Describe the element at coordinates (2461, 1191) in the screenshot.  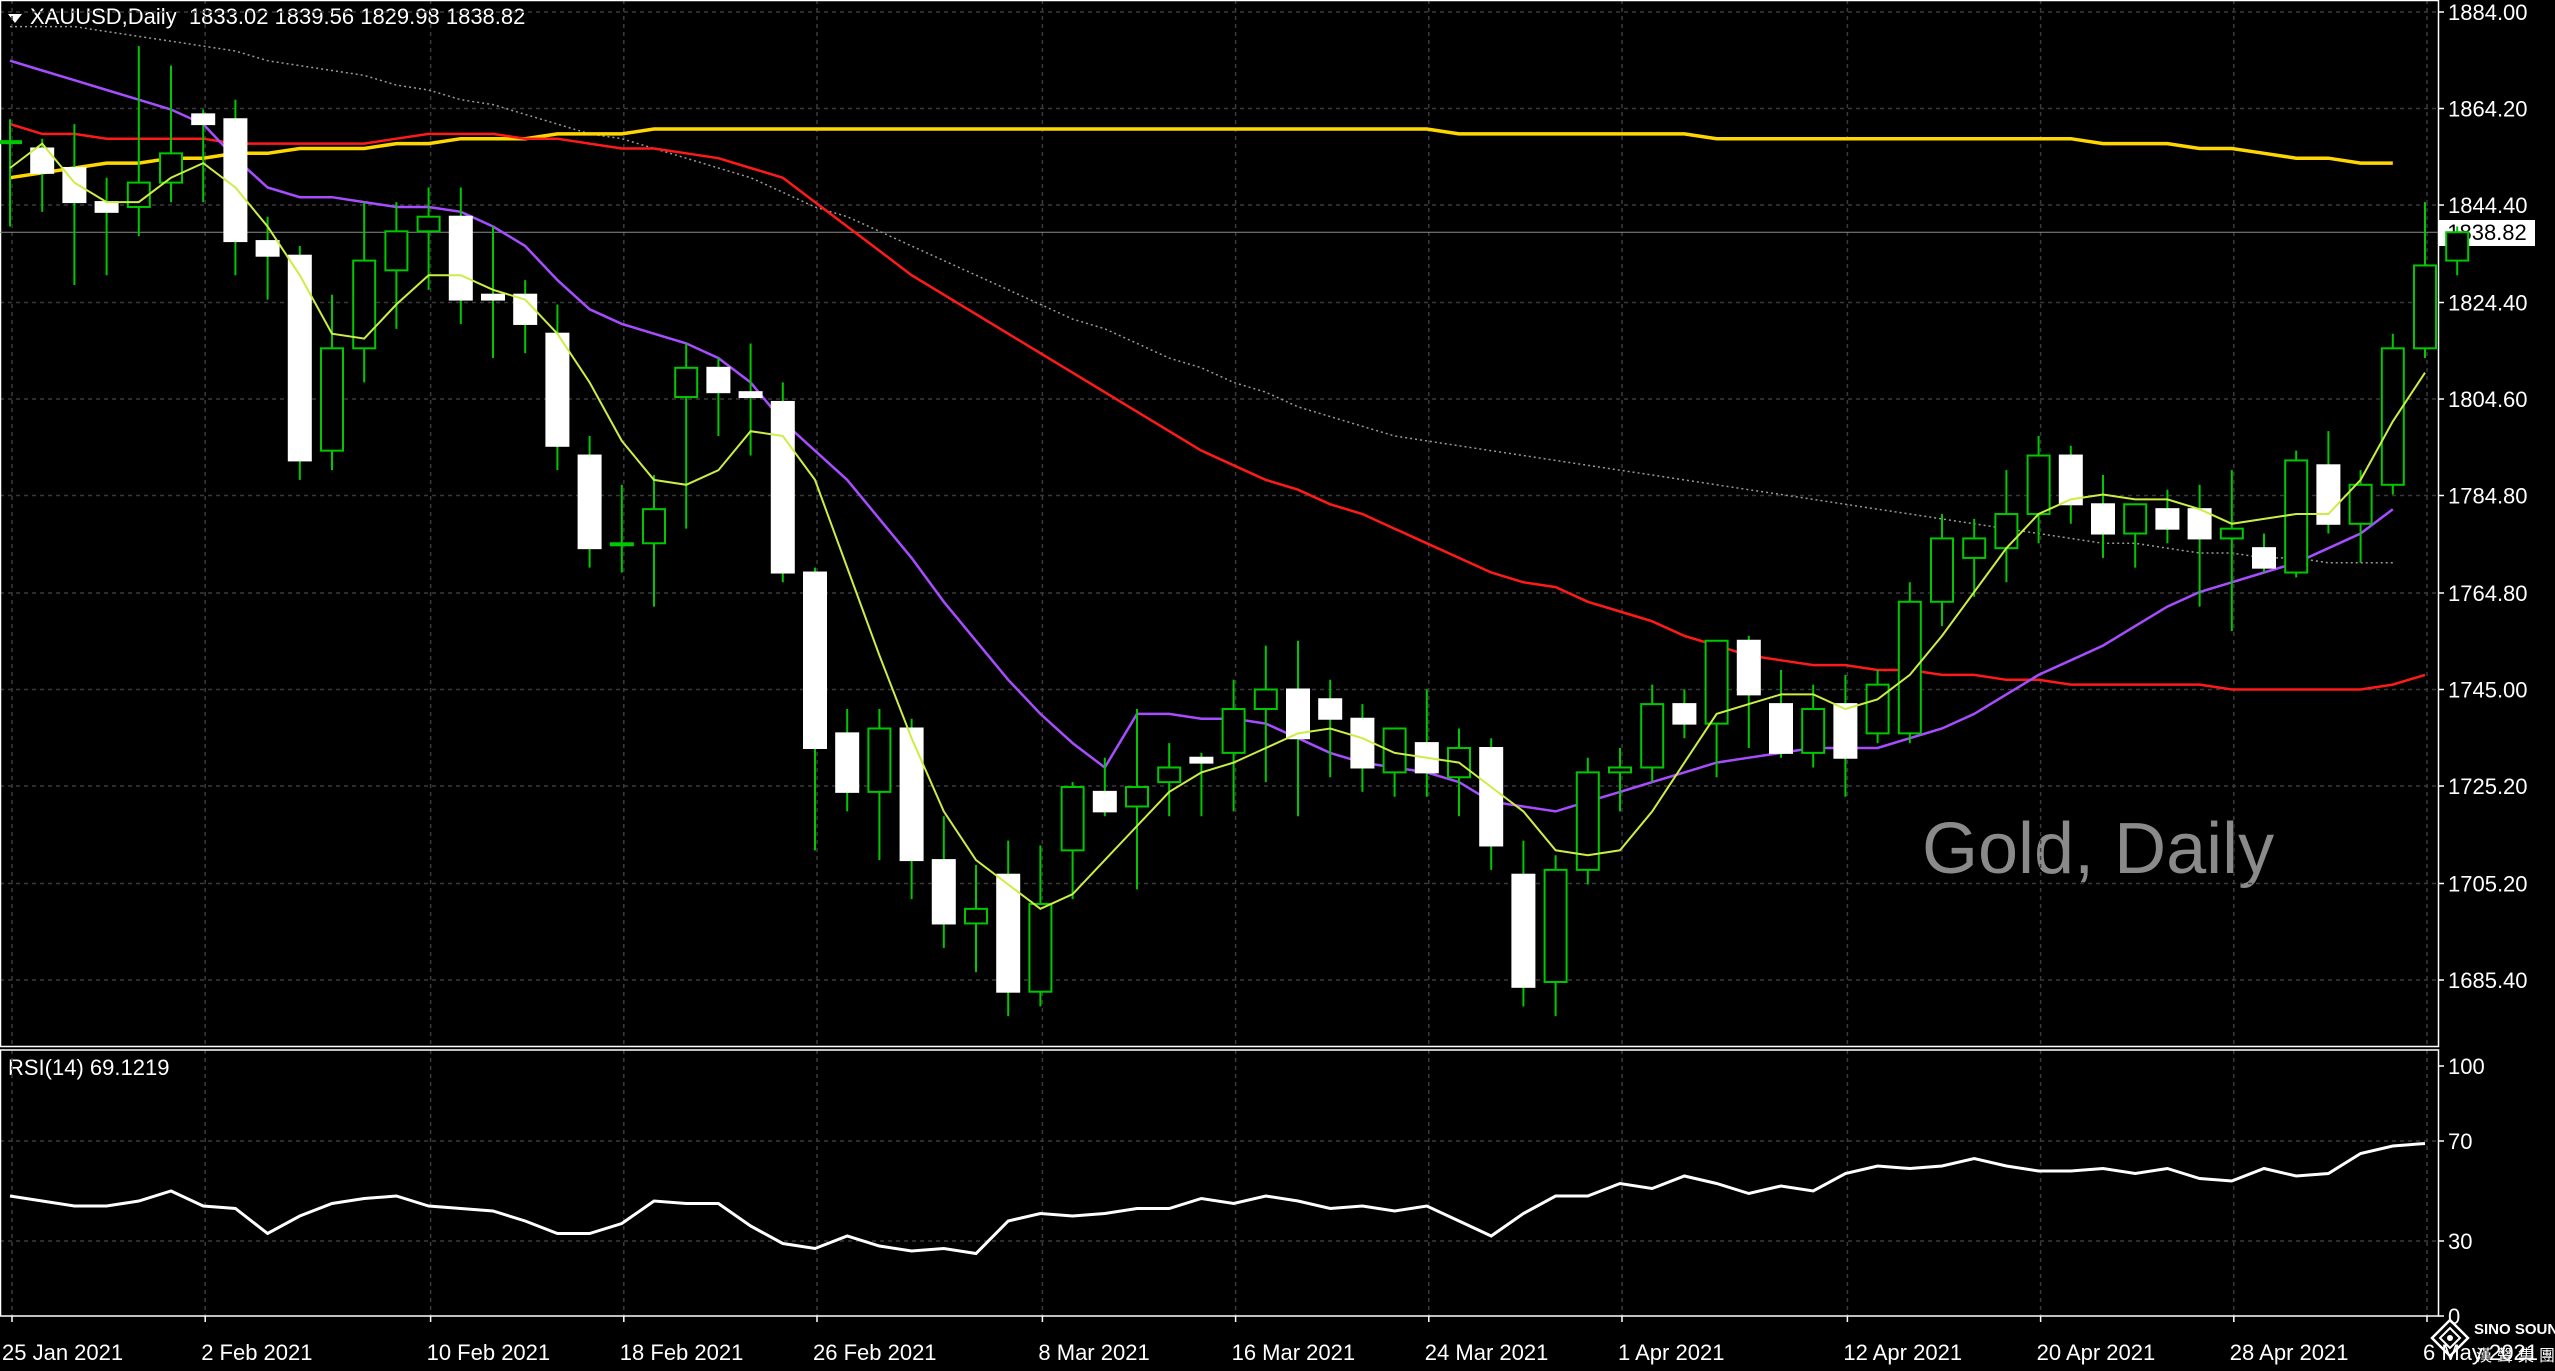
I see `rsi-axis: 10070300` at that location.